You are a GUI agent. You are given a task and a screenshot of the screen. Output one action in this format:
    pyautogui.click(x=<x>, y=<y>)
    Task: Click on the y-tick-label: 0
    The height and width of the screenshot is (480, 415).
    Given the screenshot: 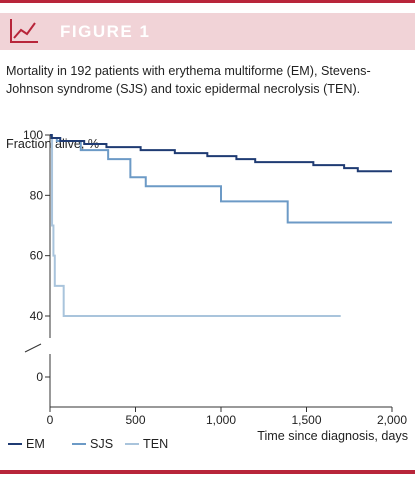 What is the action you would take?
    pyautogui.click(x=39, y=377)
    